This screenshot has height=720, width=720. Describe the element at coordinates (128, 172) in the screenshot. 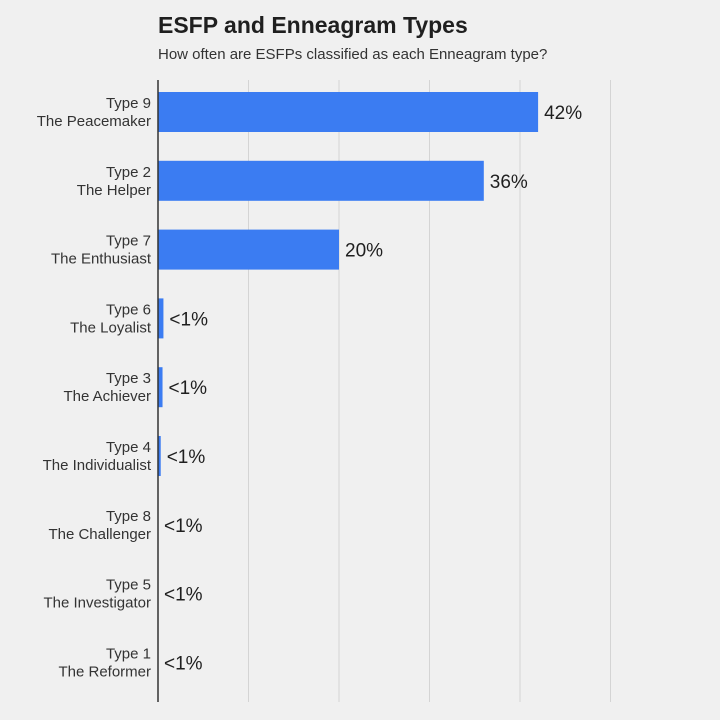

I see `category-type-label: Type 2` at that location.